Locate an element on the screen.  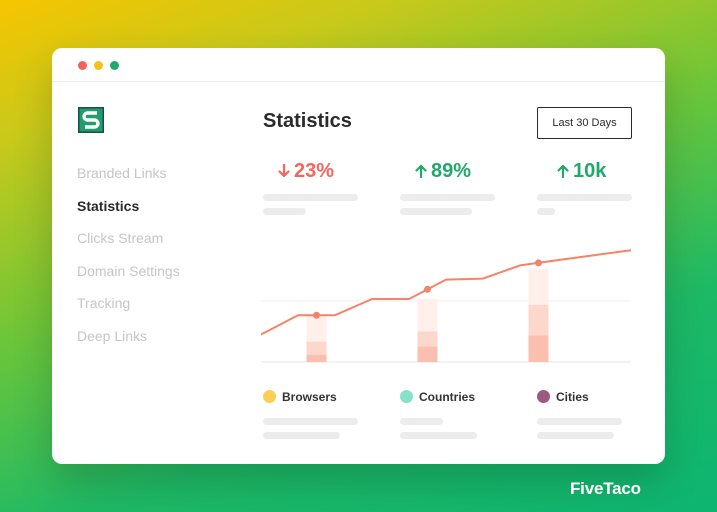
stat-value: 23% is located at coordinates (314, 171).